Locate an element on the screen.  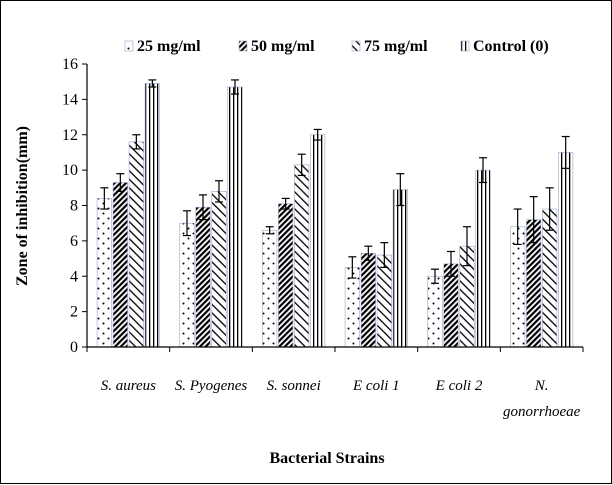
legend-label-50-mg-ml: 50 mg/ml is located at coordinates (283, 46).